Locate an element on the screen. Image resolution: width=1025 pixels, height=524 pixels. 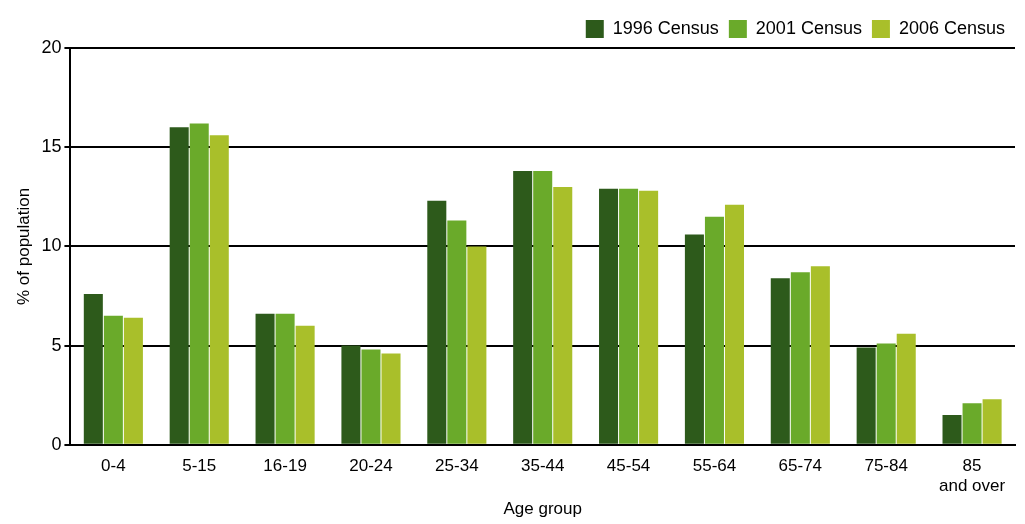
legend-label: 1996 Census is located at coordinates (665, 27).